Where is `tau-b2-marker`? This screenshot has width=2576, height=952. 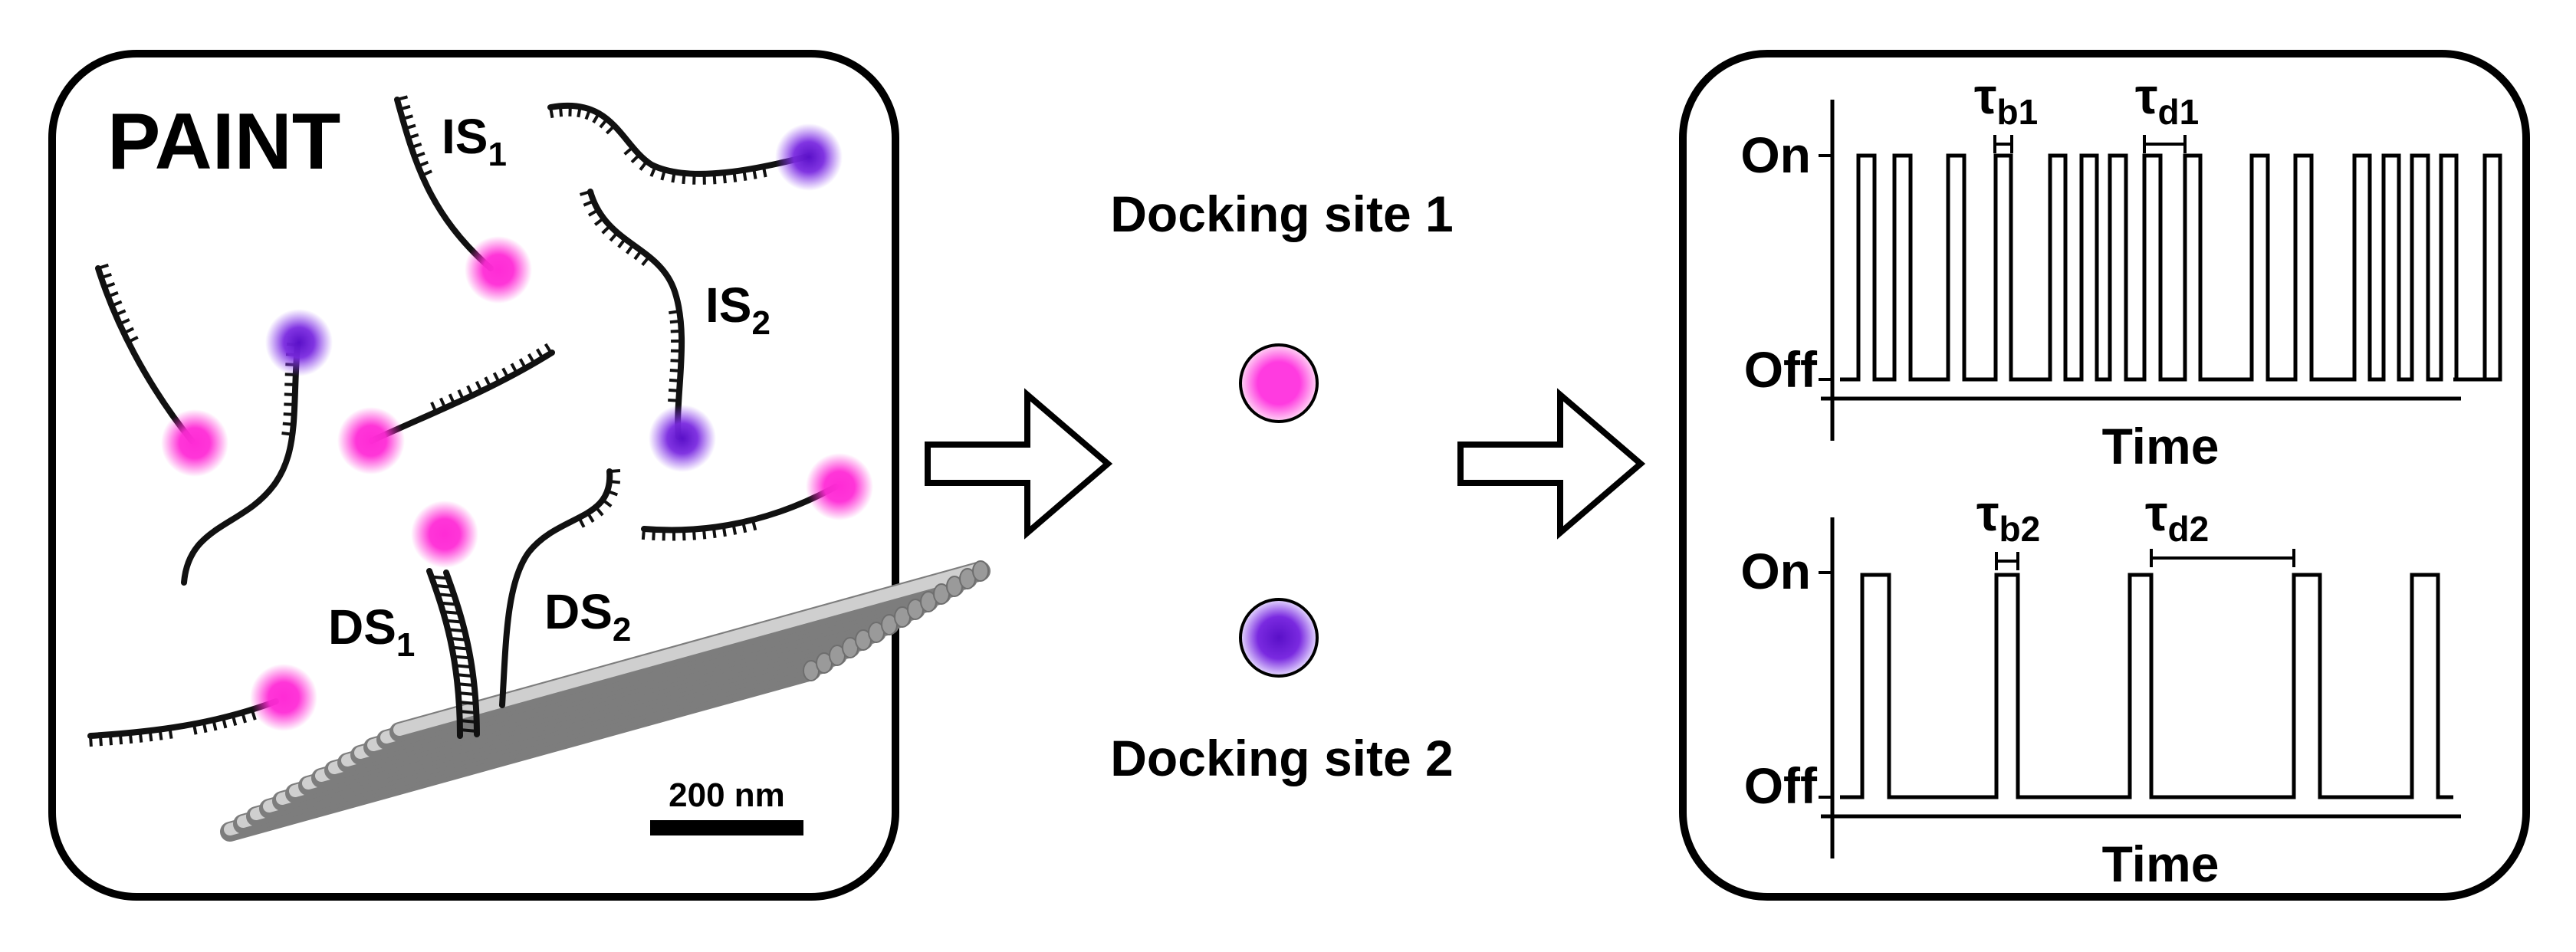 tau-b2-marker is located at coordinates (2007, 561).